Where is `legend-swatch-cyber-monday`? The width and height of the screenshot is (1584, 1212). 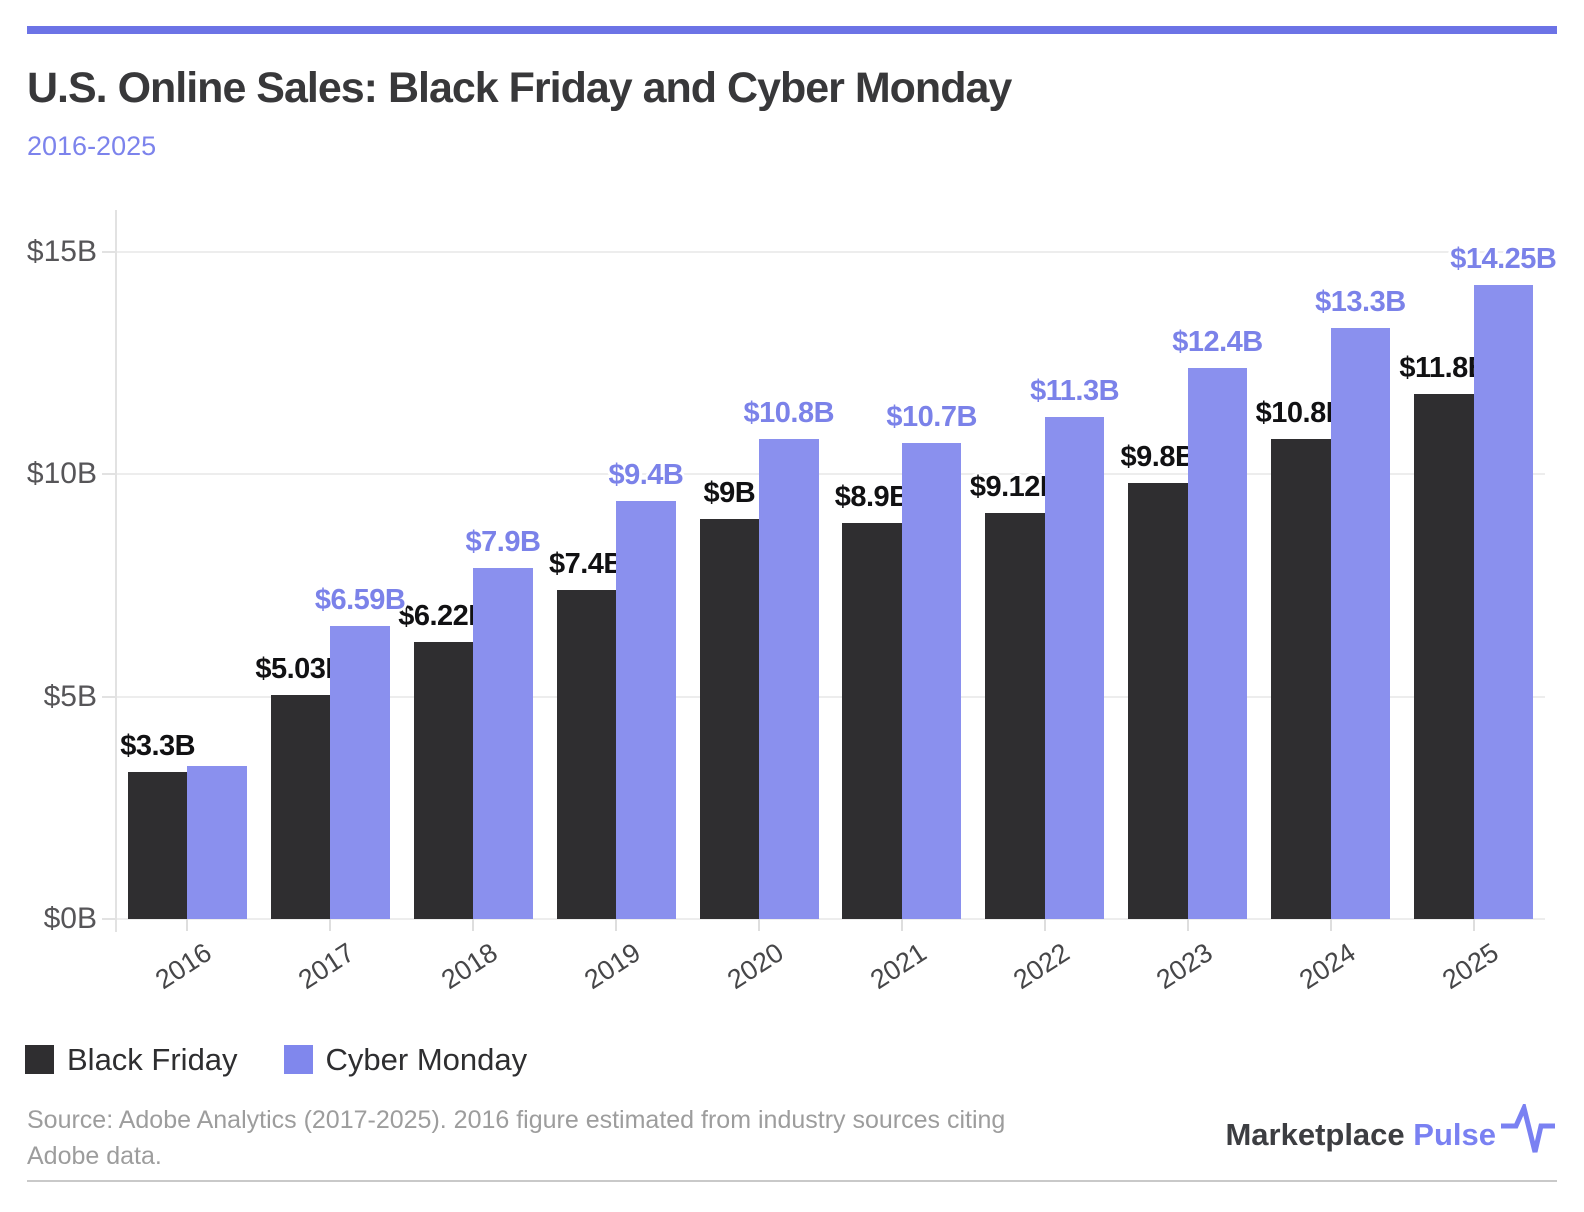 legend-swatch-cyber-monday is located at coordinates (298, 1059).